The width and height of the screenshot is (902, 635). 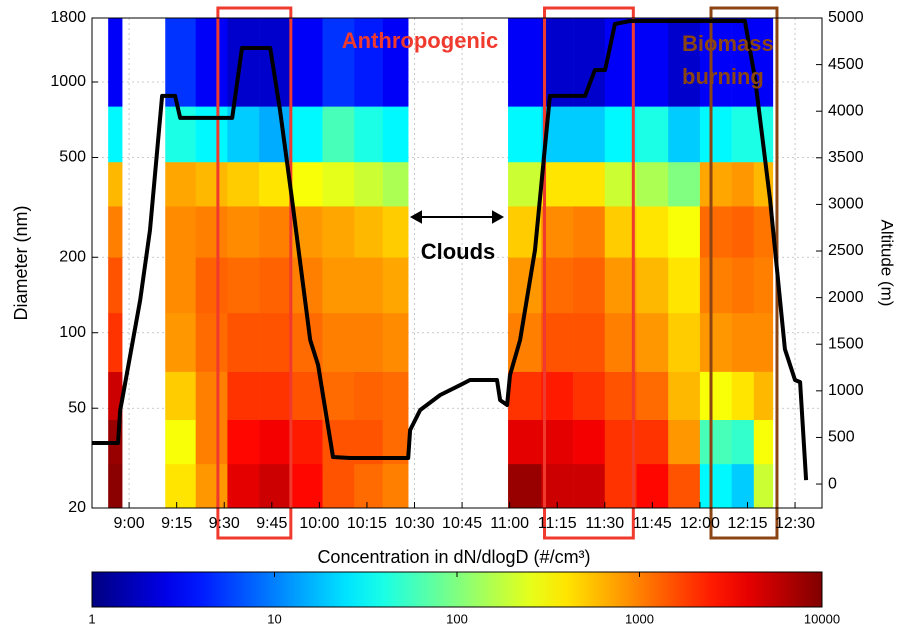 What do you see at coordinates (457, 589) in the screenshot?
I see `colorbar` at bounding box center [457, 589].